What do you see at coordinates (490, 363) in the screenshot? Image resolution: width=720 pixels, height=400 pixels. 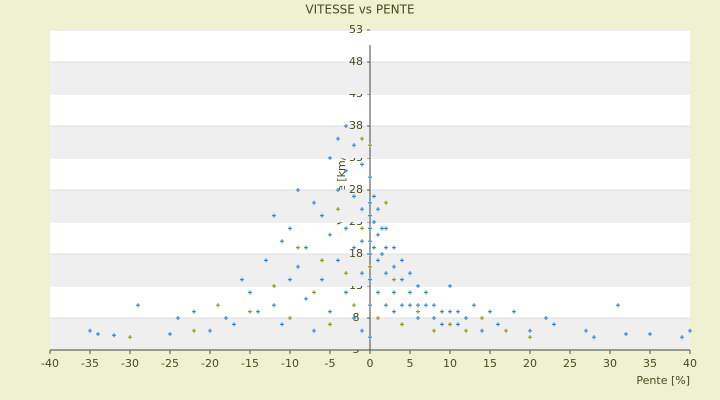 I see `x-tick-label: 15` at bounding box center [490, 363].